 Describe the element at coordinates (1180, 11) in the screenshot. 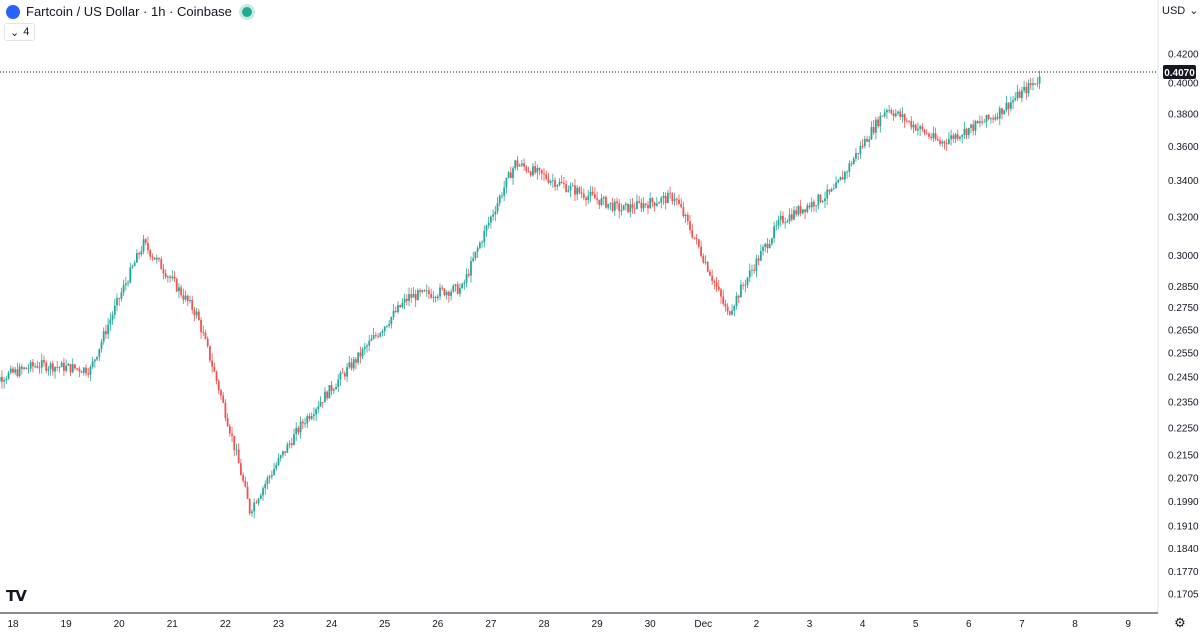

I see `currency-selector: USD ⌄` at that location.